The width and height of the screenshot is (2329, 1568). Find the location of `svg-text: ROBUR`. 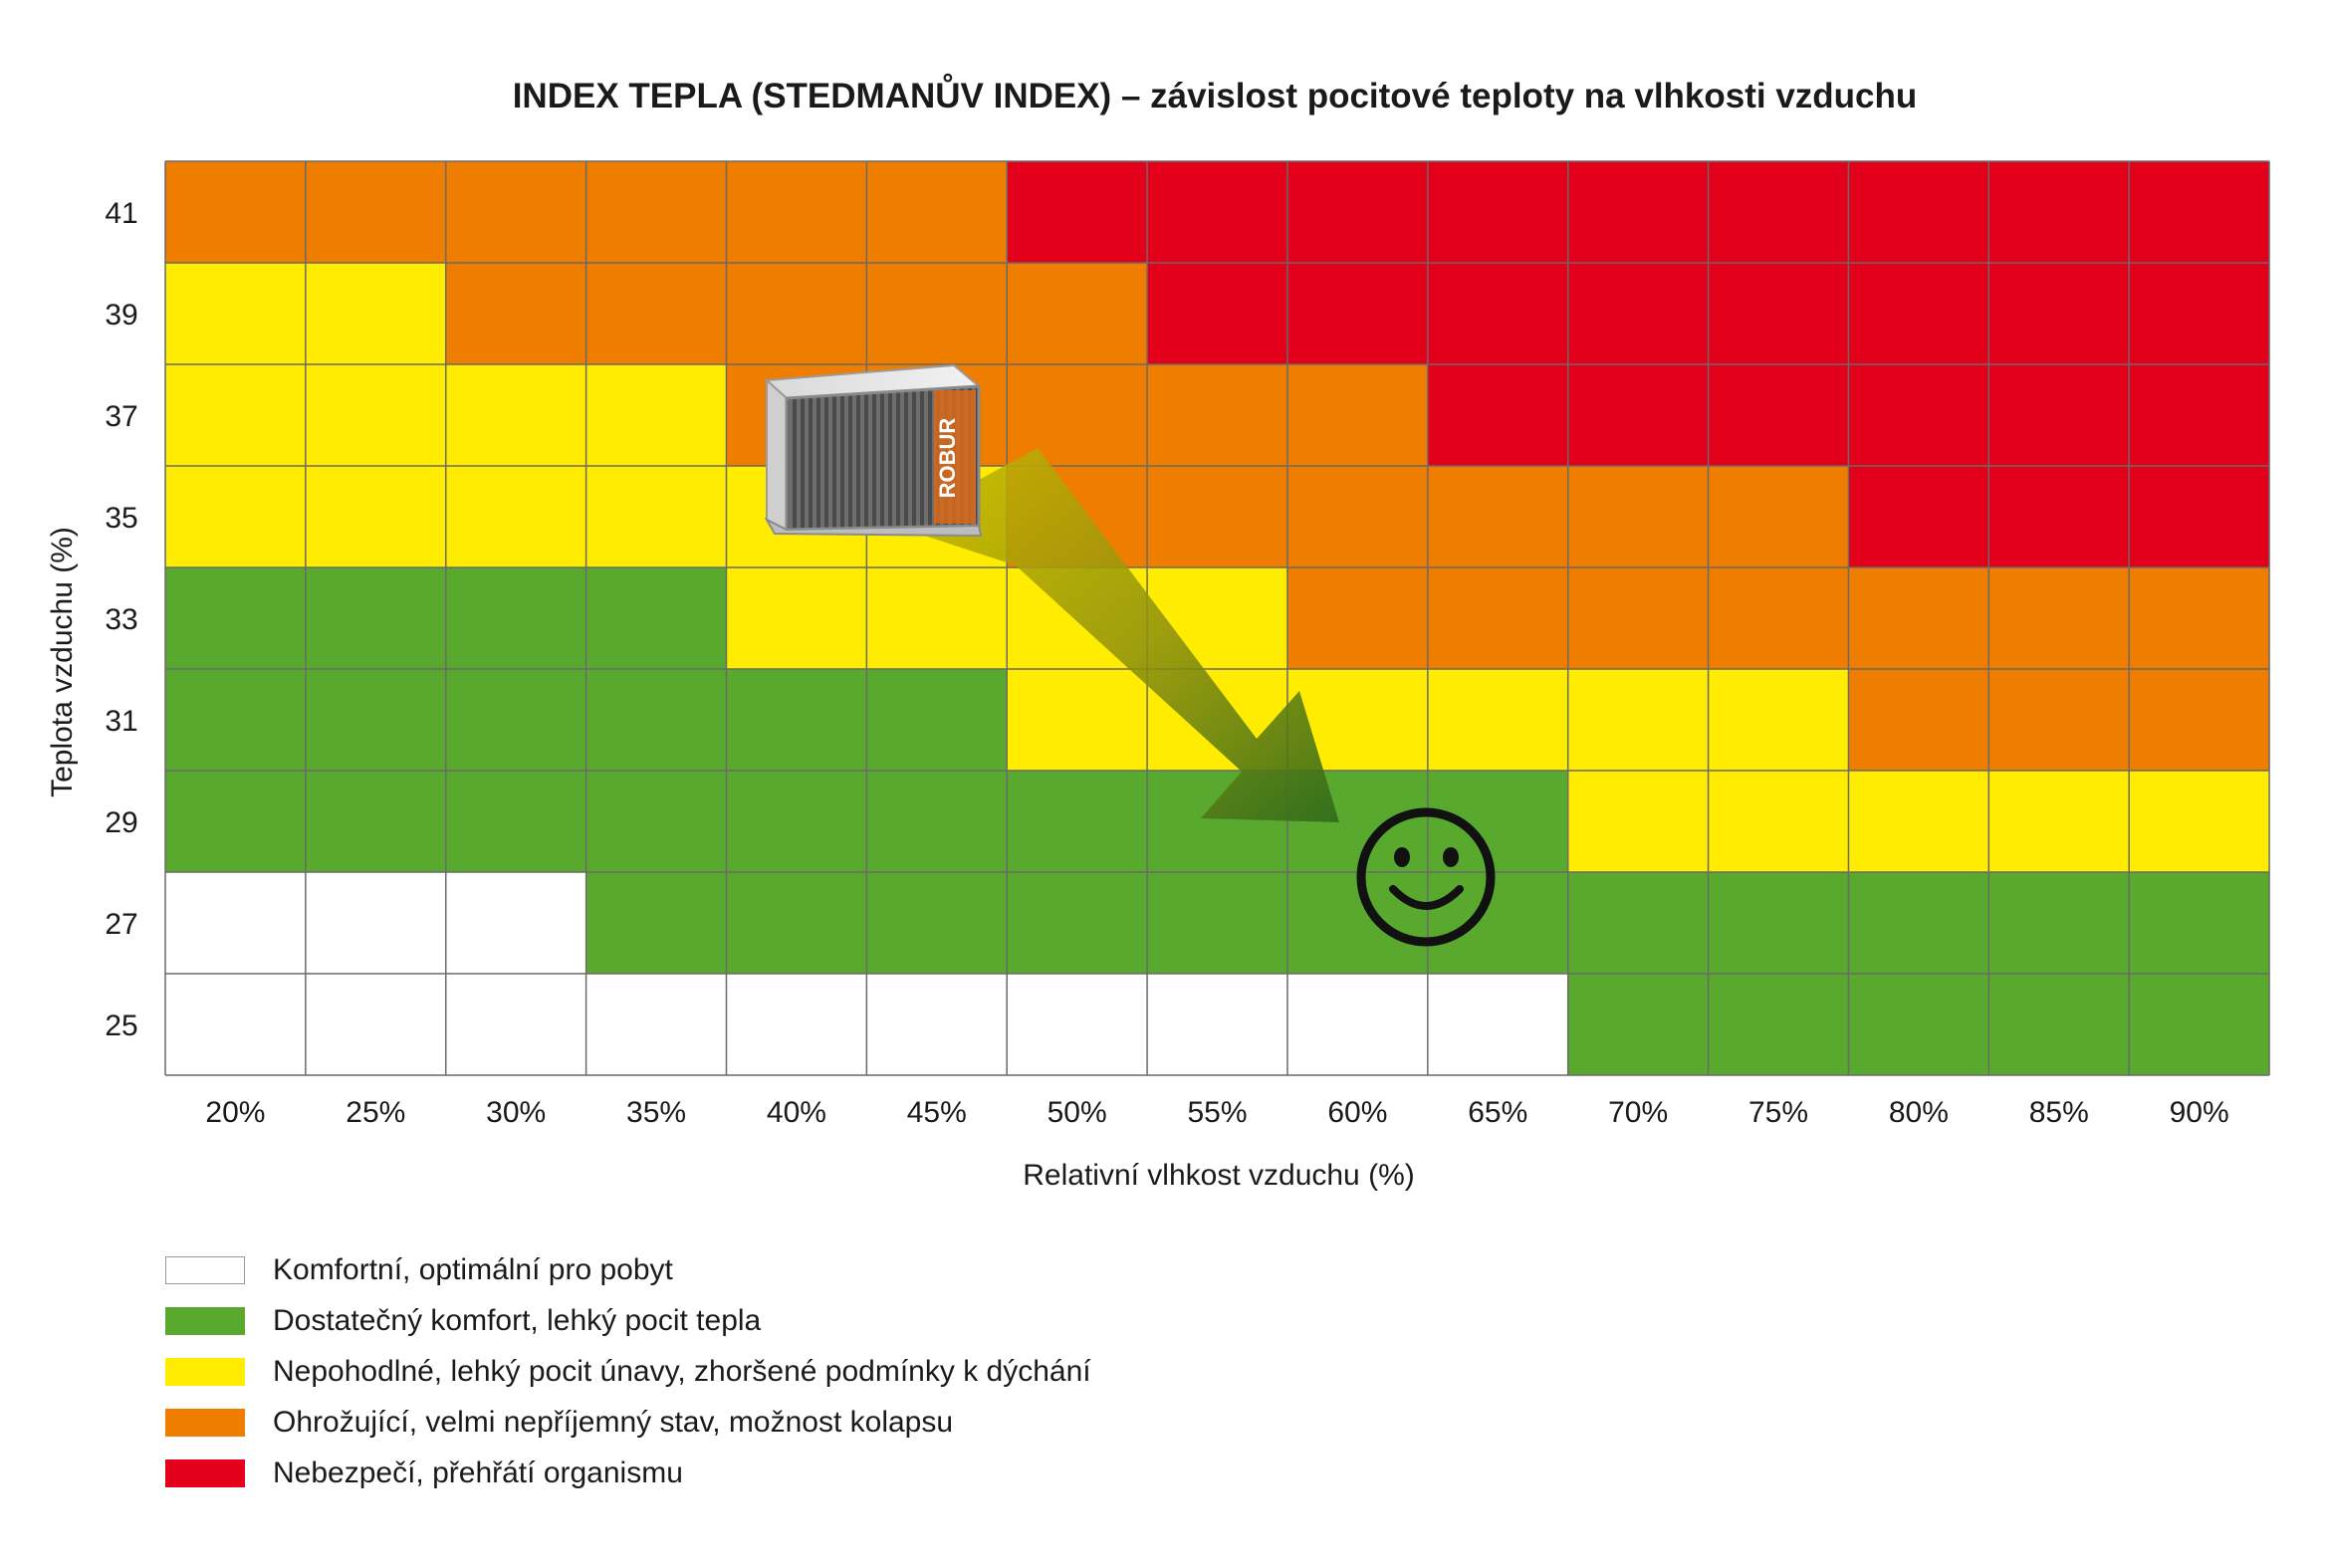

svg-text: ROBUR is located at coordinates (947, 459).